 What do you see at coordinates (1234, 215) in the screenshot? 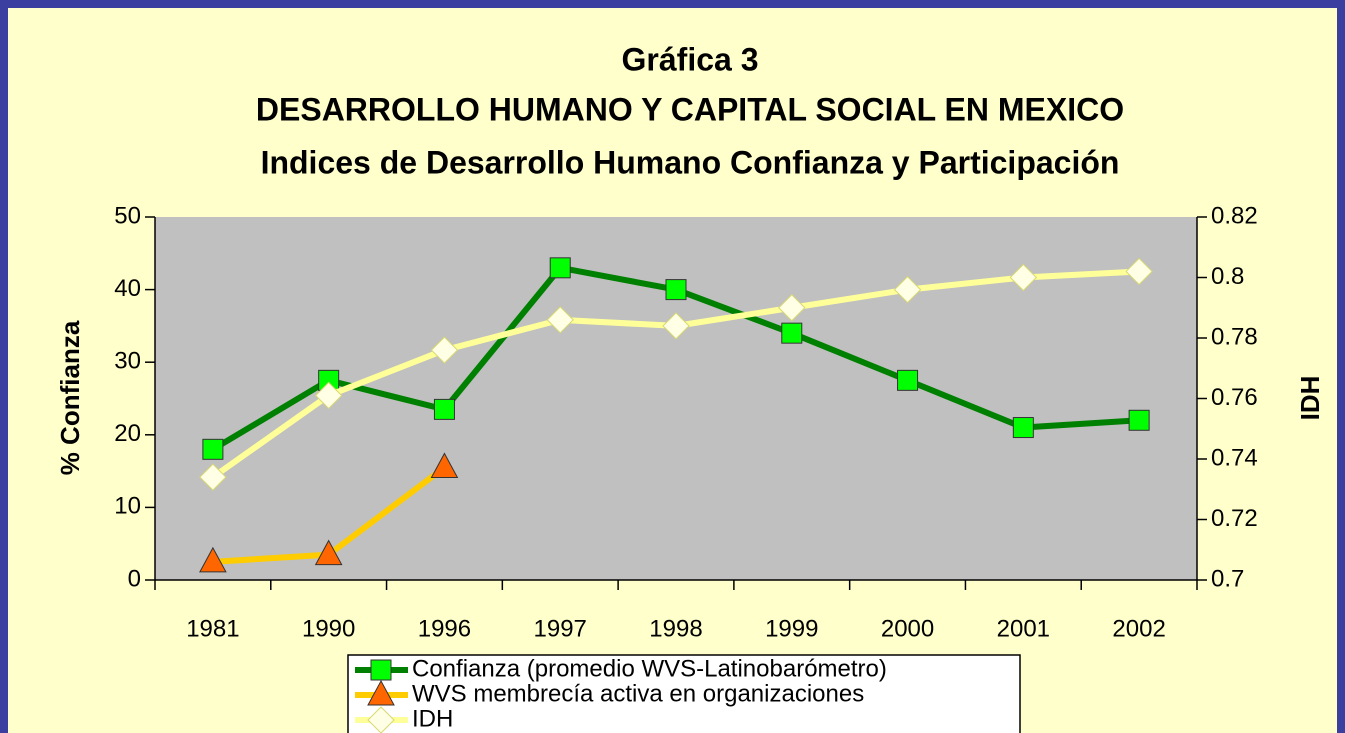
I see `y2-tick-label: 0.82` at bounding box center [1234, 215].